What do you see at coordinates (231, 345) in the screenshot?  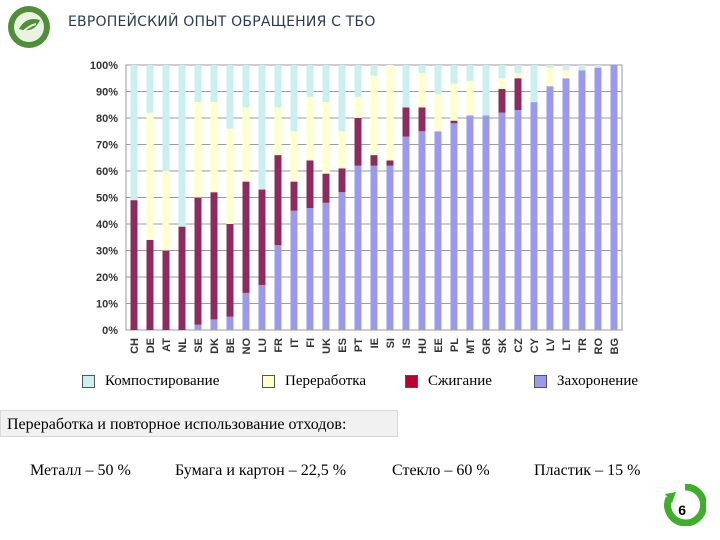 I see `x-tick-label: BE` at bounding box center [231, 345].